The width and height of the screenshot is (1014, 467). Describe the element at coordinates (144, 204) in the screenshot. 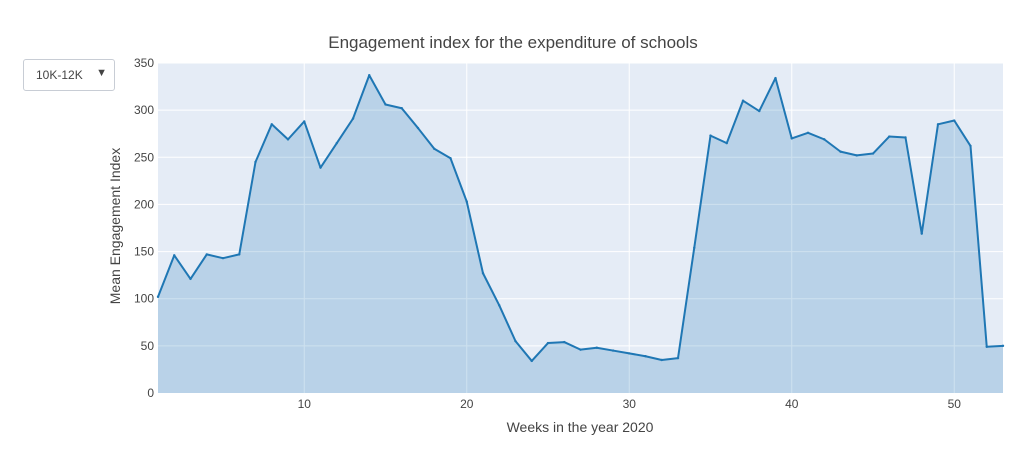

I see `y-tick-label: 200` at that location.